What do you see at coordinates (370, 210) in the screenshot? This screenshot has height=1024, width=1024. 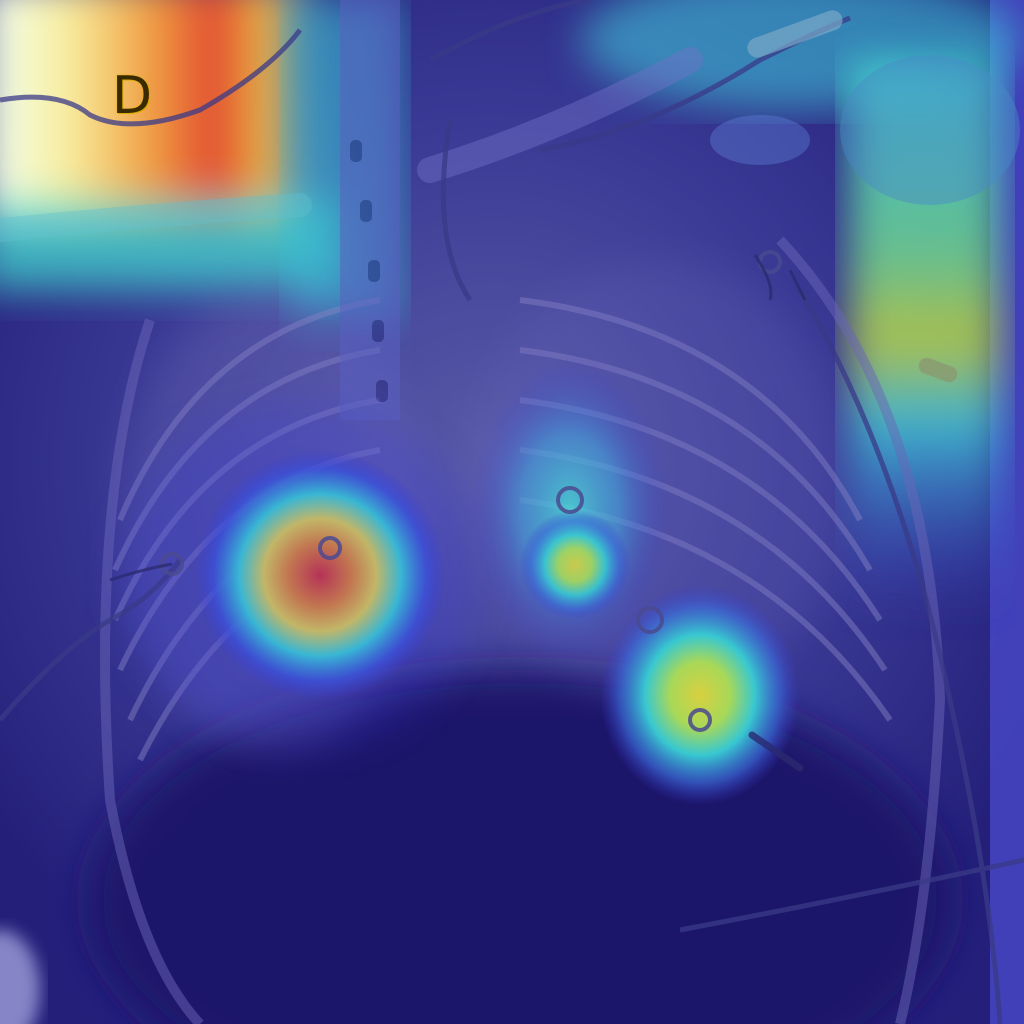 I see `trachea-vertebrae` at bounding box center [370, 210].